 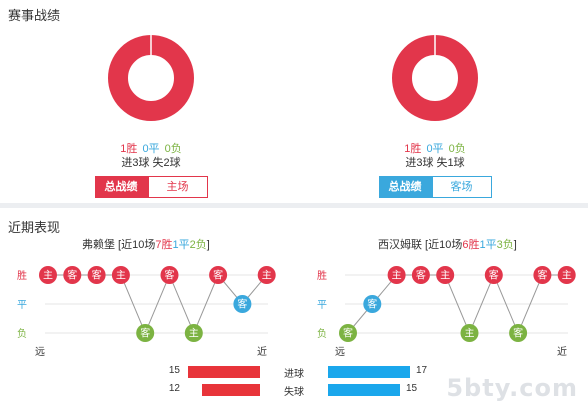 I want to click on home-match-venue-9: 客, so click(x=242, y=304).